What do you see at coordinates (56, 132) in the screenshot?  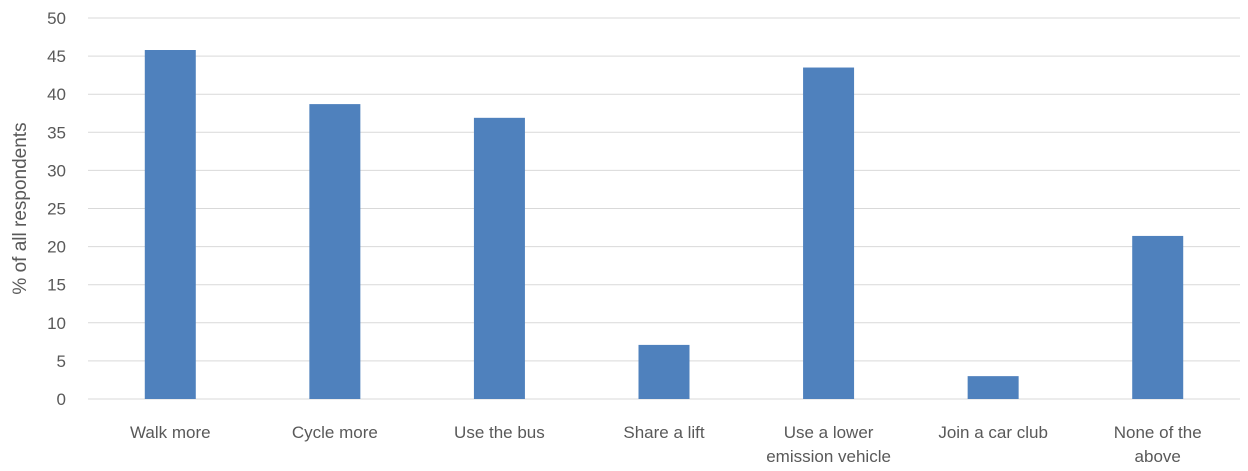 I see `y-tick-label: 35` at bounding box center [56, 132].